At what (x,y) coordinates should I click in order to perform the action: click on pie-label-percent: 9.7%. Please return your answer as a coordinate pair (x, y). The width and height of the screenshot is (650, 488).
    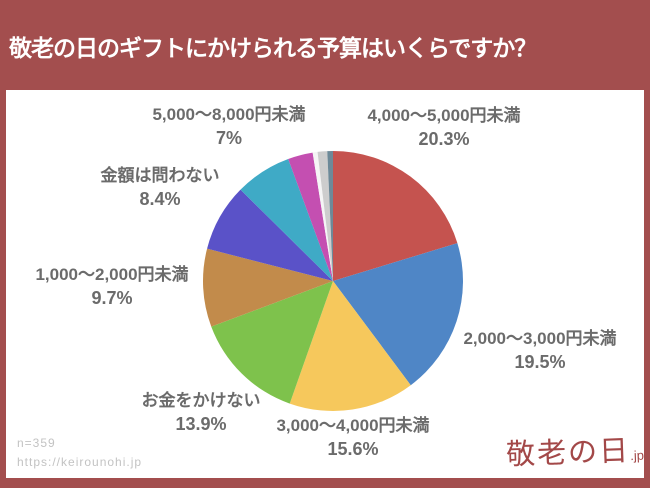
    Looking at the image, I should click on (112, 298).